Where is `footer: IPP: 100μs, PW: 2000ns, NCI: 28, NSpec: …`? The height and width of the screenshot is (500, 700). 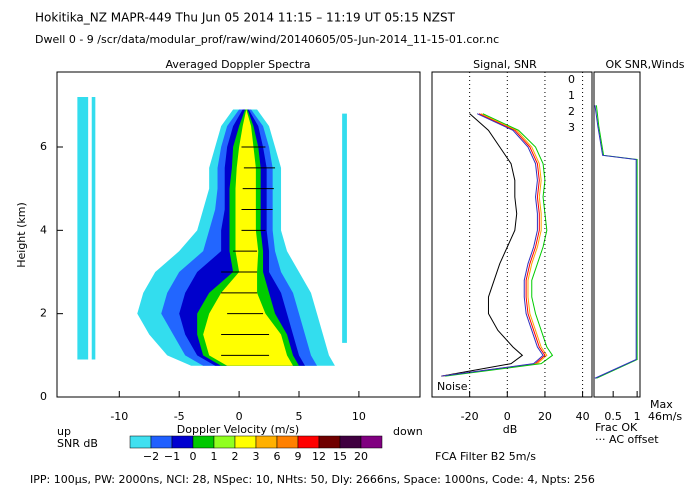 footer: IPP: 100μs, PW: 2000ns, NCI: 28, NSpec: … is located at coordinates (312, 479).